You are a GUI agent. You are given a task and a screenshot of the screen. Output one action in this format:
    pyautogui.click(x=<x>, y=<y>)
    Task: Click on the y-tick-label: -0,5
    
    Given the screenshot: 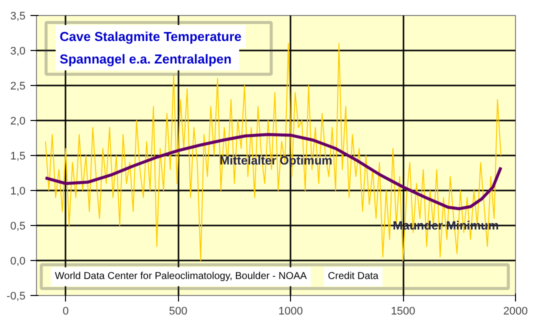 What is the action you would take?
    pyautogui.click(x=16, y=296)
    